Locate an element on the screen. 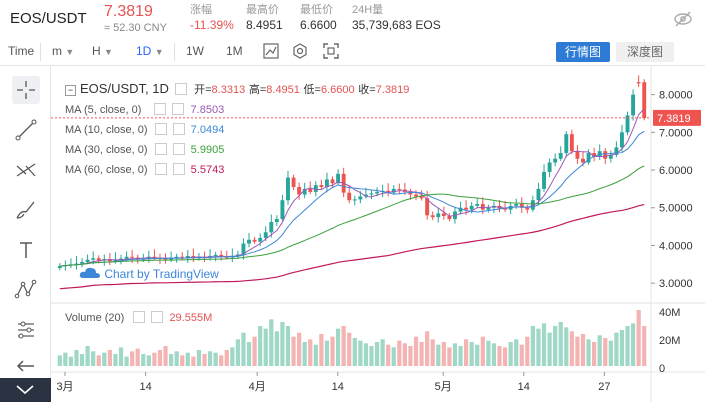 The image size is (705, 402). text-icon is located at coordinates (26, 250).